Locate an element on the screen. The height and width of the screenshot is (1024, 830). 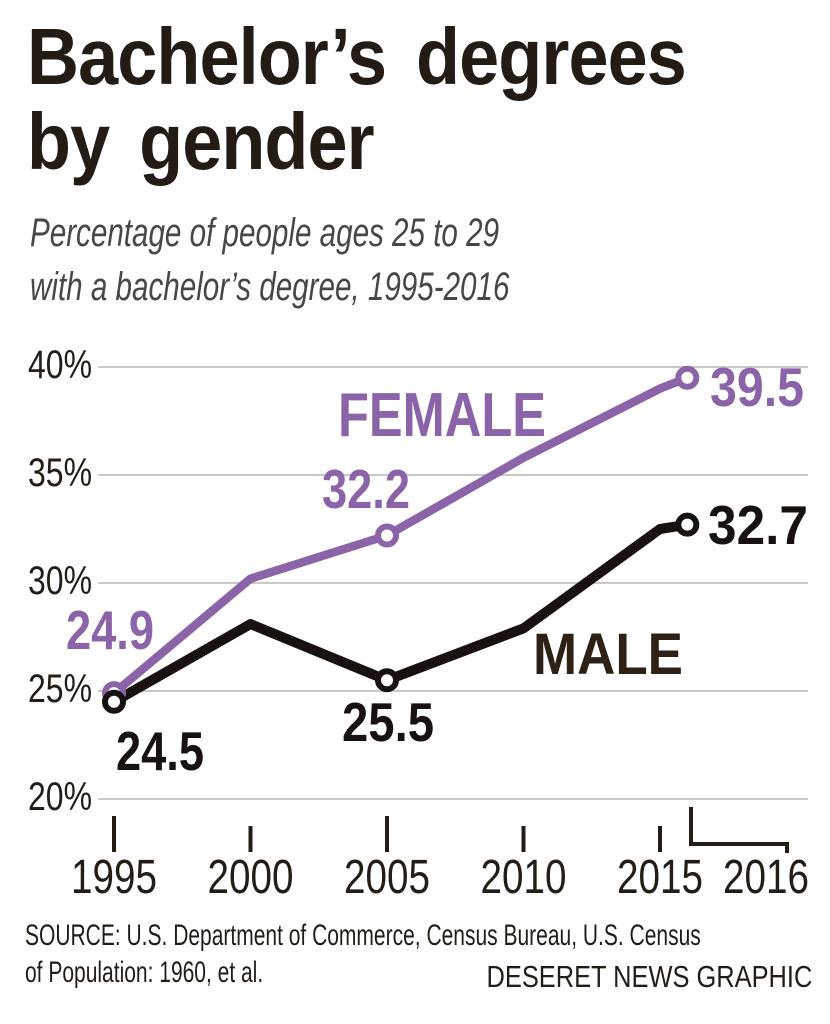
female-marker-2016 is located at coordinates (687, 377).